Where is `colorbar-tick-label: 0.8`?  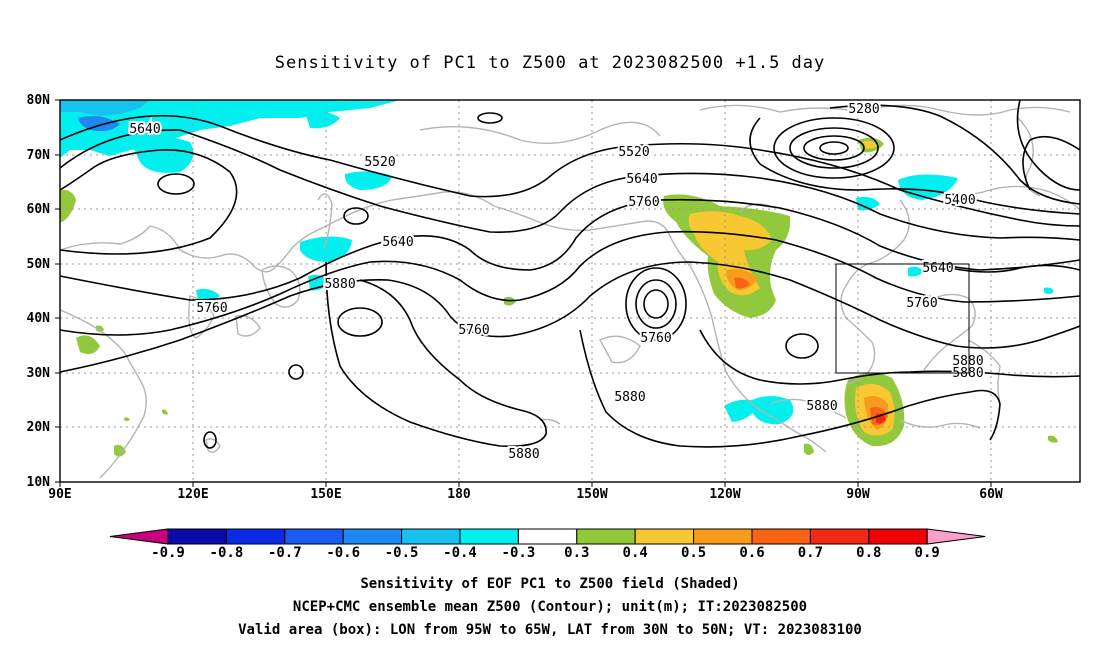
colorbar-tick-label: 0.8 is located at coordinates (868, 553).